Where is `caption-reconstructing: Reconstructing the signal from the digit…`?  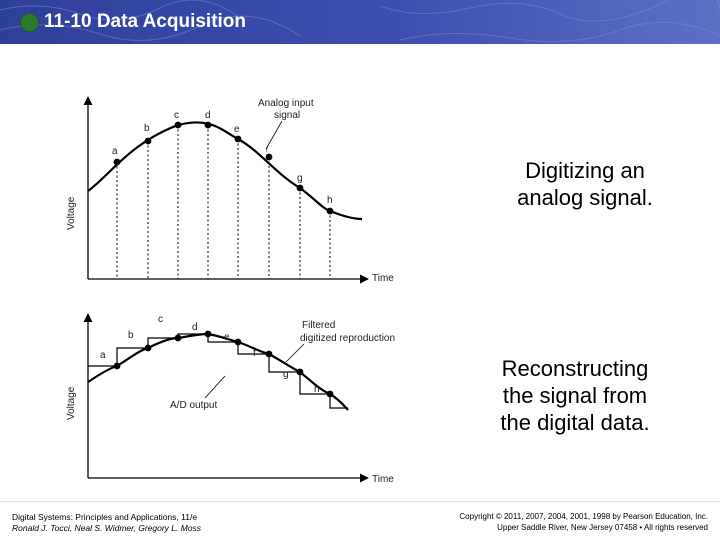 caption-reconstructing: Reconstructing the signal from the digit… is located at coordinates (575, 395).